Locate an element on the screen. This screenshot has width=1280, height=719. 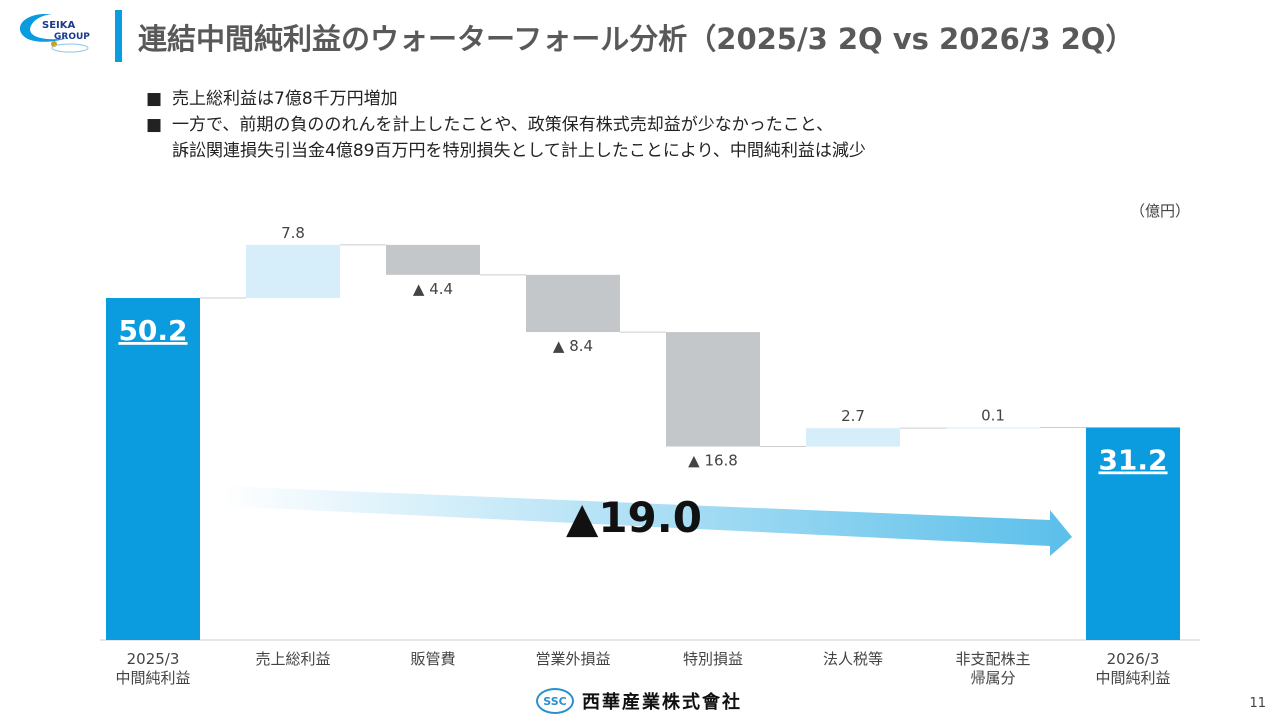
page-number: 11 is located at coordinates (1257, 703).